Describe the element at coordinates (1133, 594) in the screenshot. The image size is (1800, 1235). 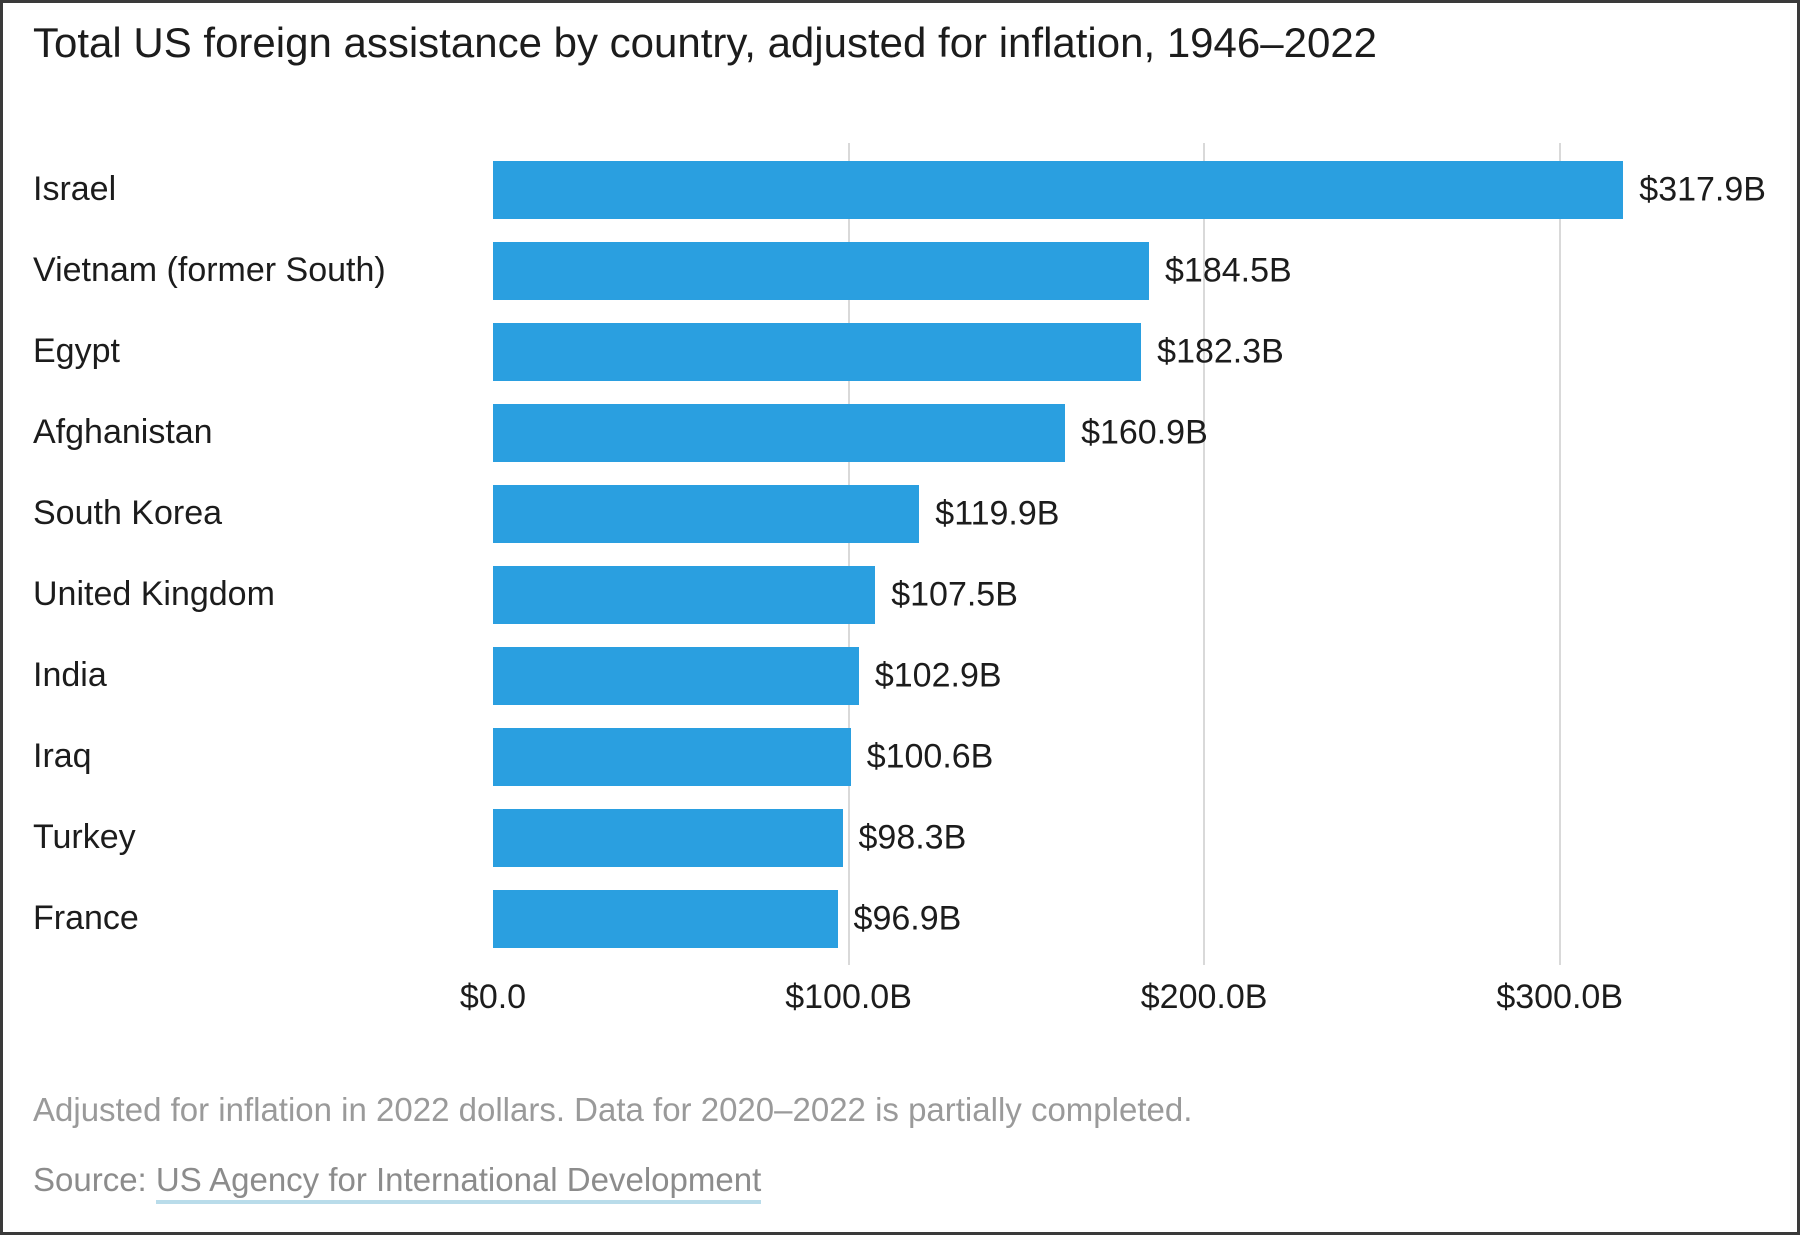
I see `bar-track: $107.5B` at that location.